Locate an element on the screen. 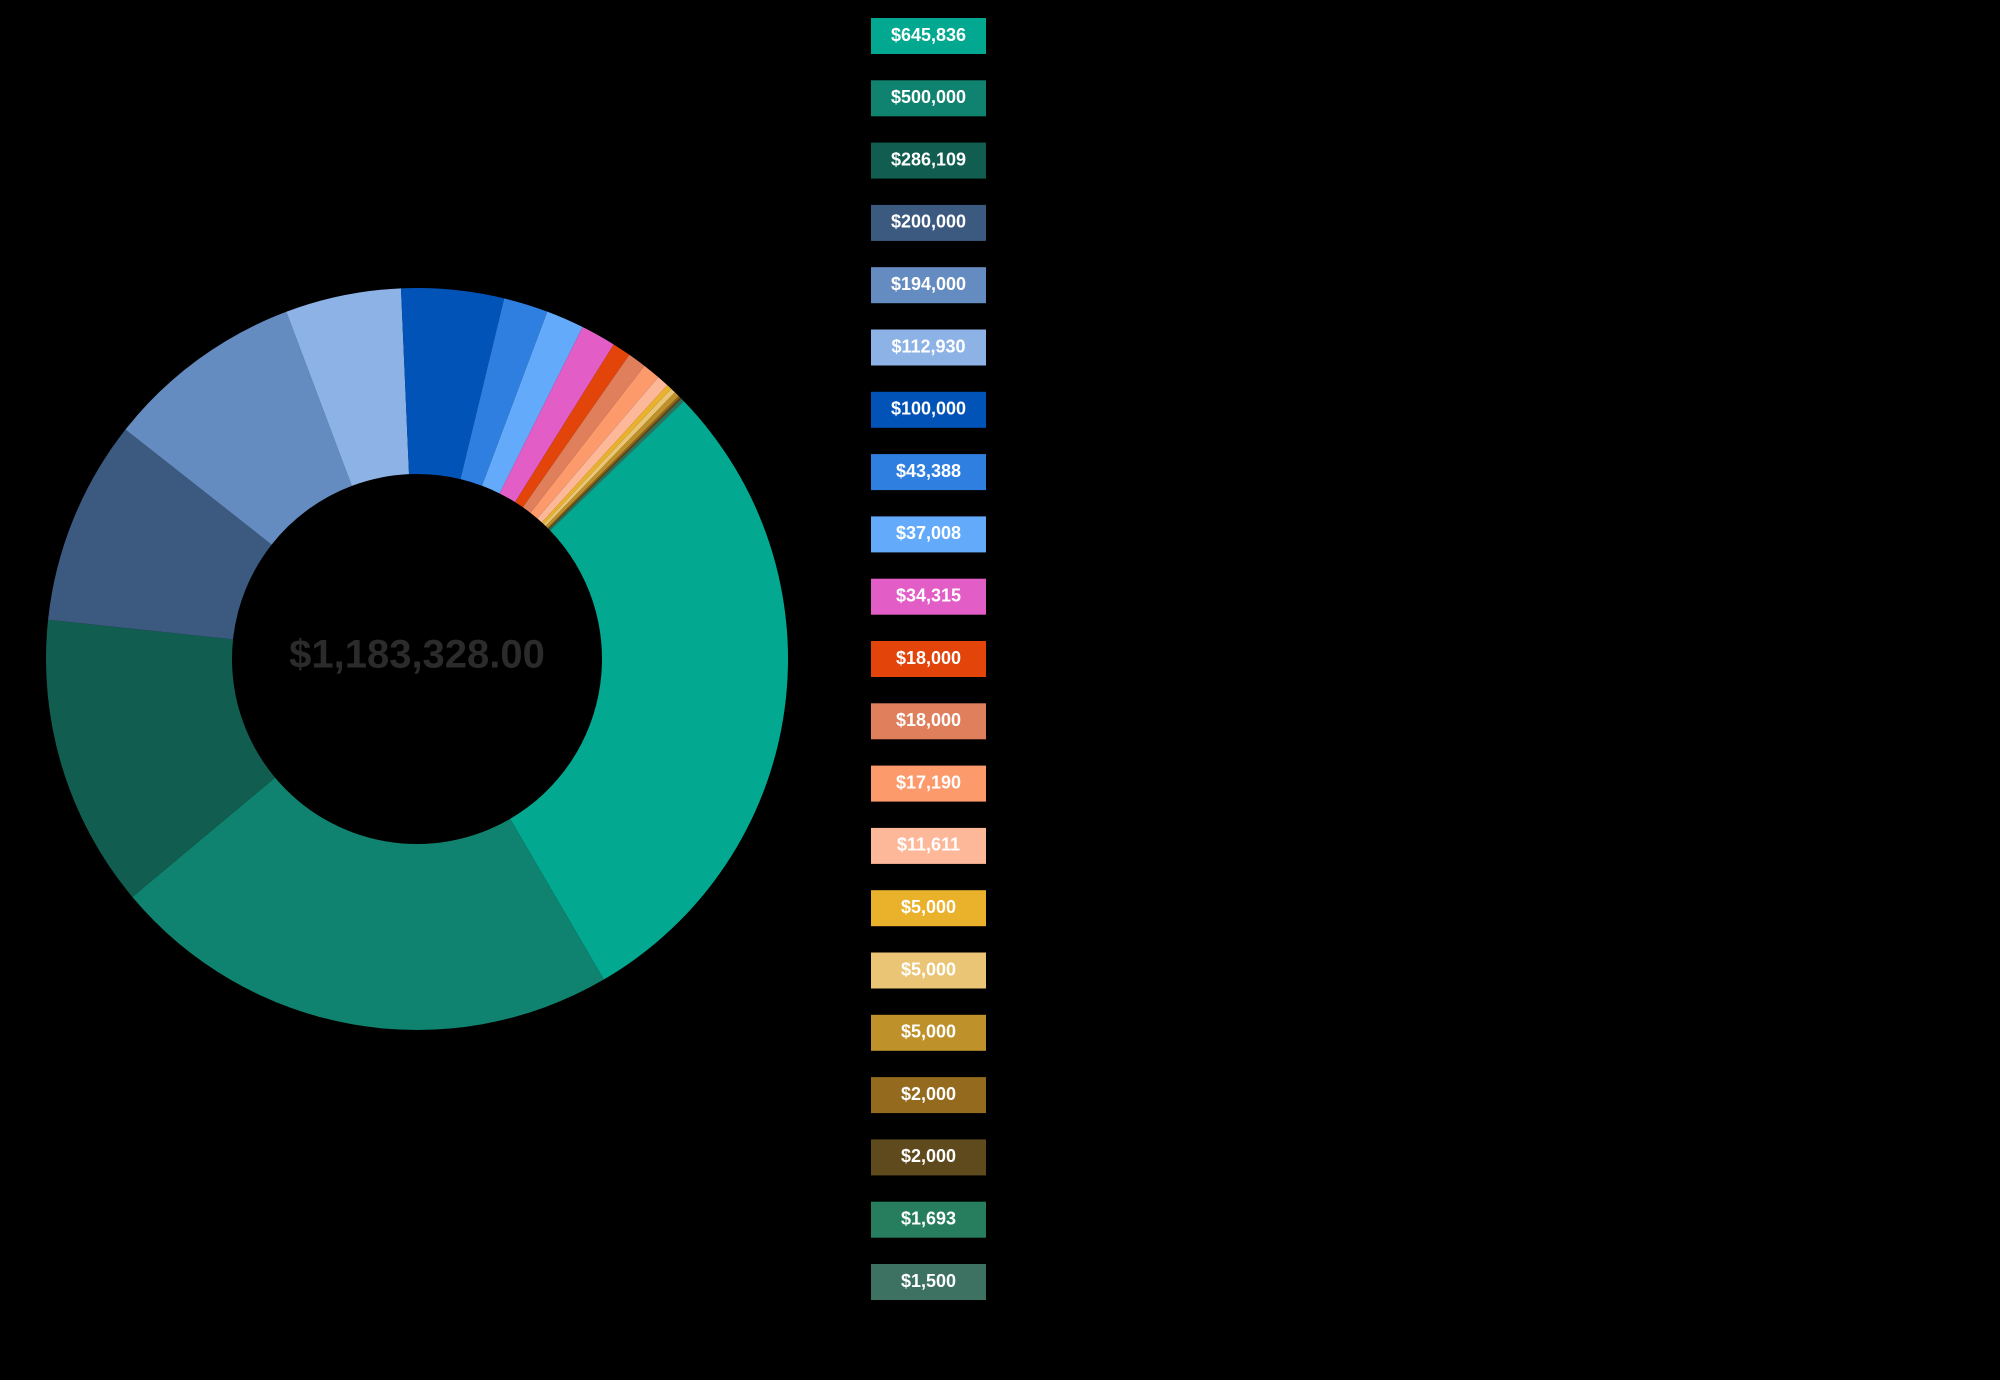 The image size is (2000, 1380). legend-label: $43,388 is located at coordinates (928, 471).